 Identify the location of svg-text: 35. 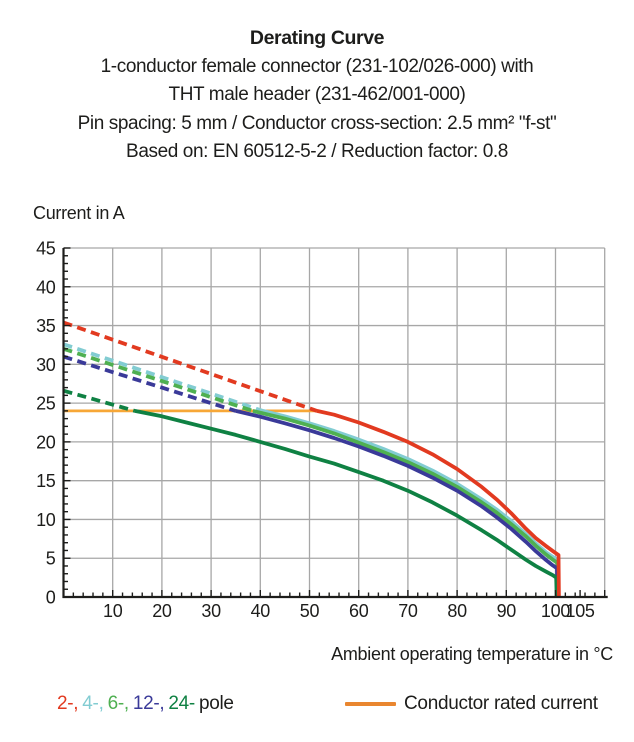
(46, 326).